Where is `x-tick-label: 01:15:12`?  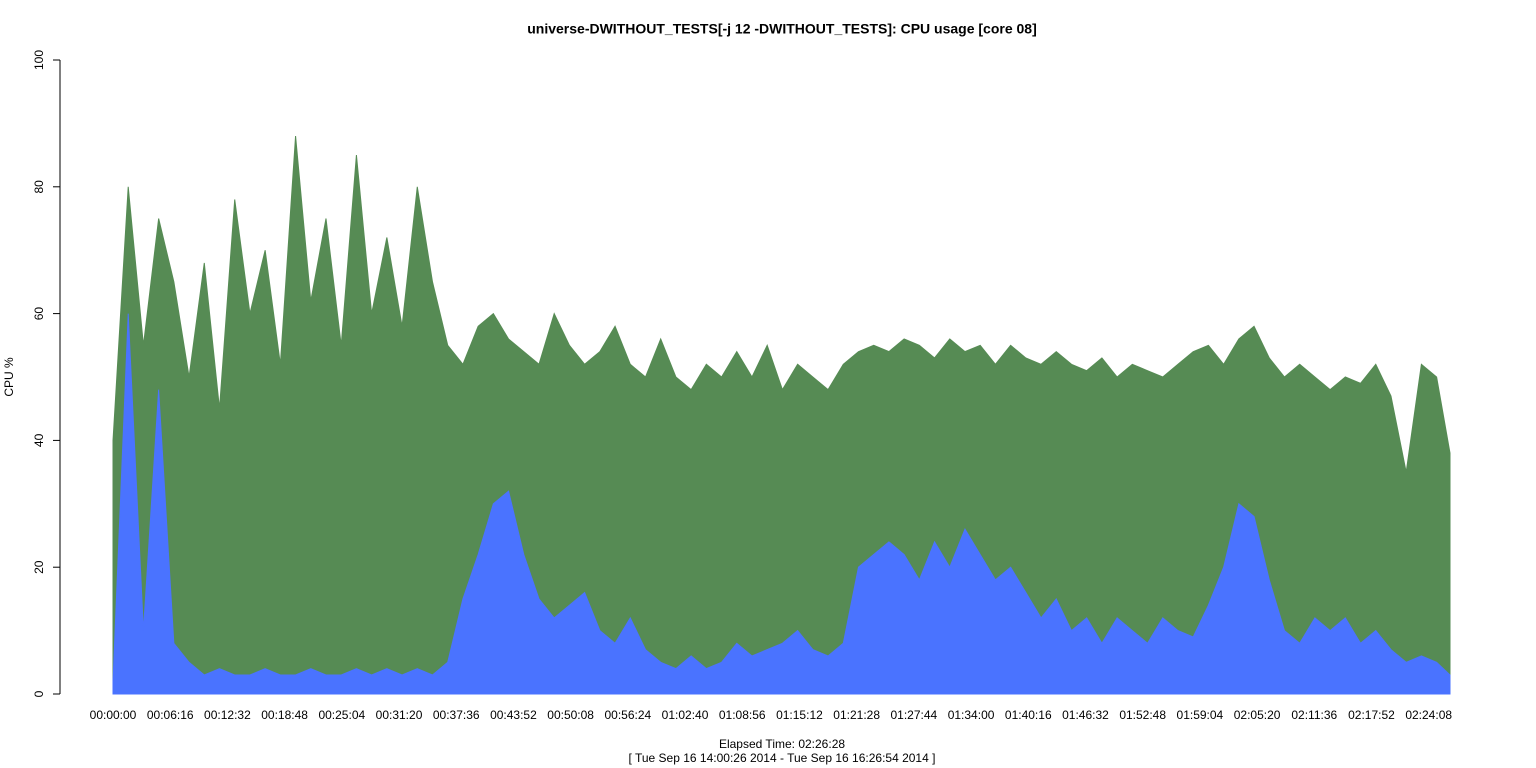 x-tick-label: 01:15:12 is located at coordinates (799, 715).